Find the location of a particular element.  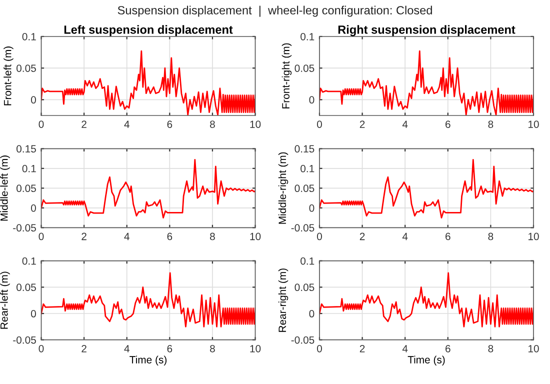

chart-title: Right suspension displacement is located at coordinates (427, 30).